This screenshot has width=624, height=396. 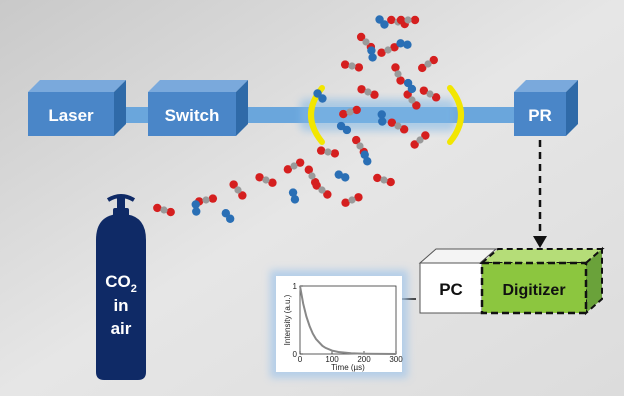 I want to click on switch-label: Switch, so click(x=192, y=115).